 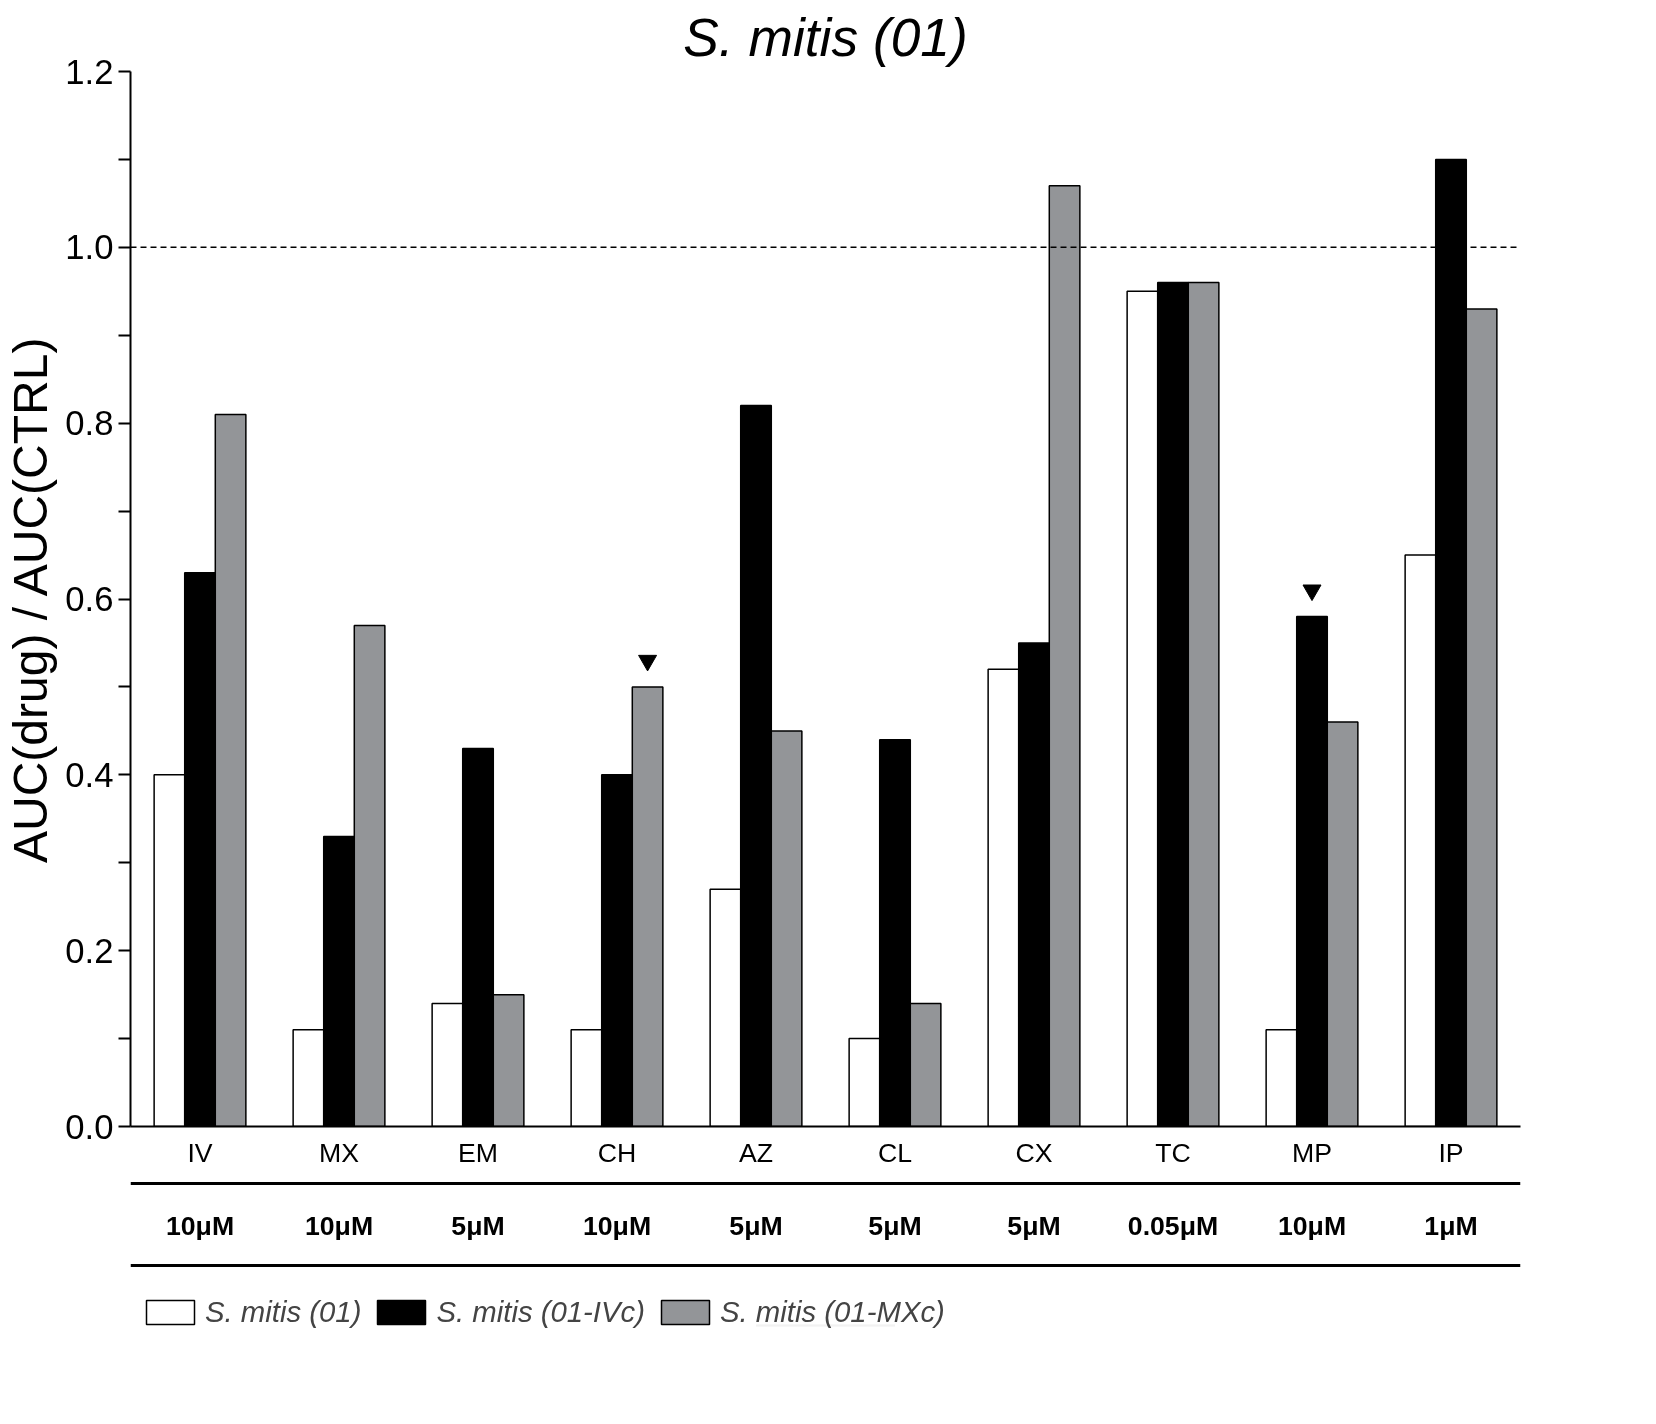 I want to click on legend-label: S. mitis (01-MXc), so click(x=832, y=1312).